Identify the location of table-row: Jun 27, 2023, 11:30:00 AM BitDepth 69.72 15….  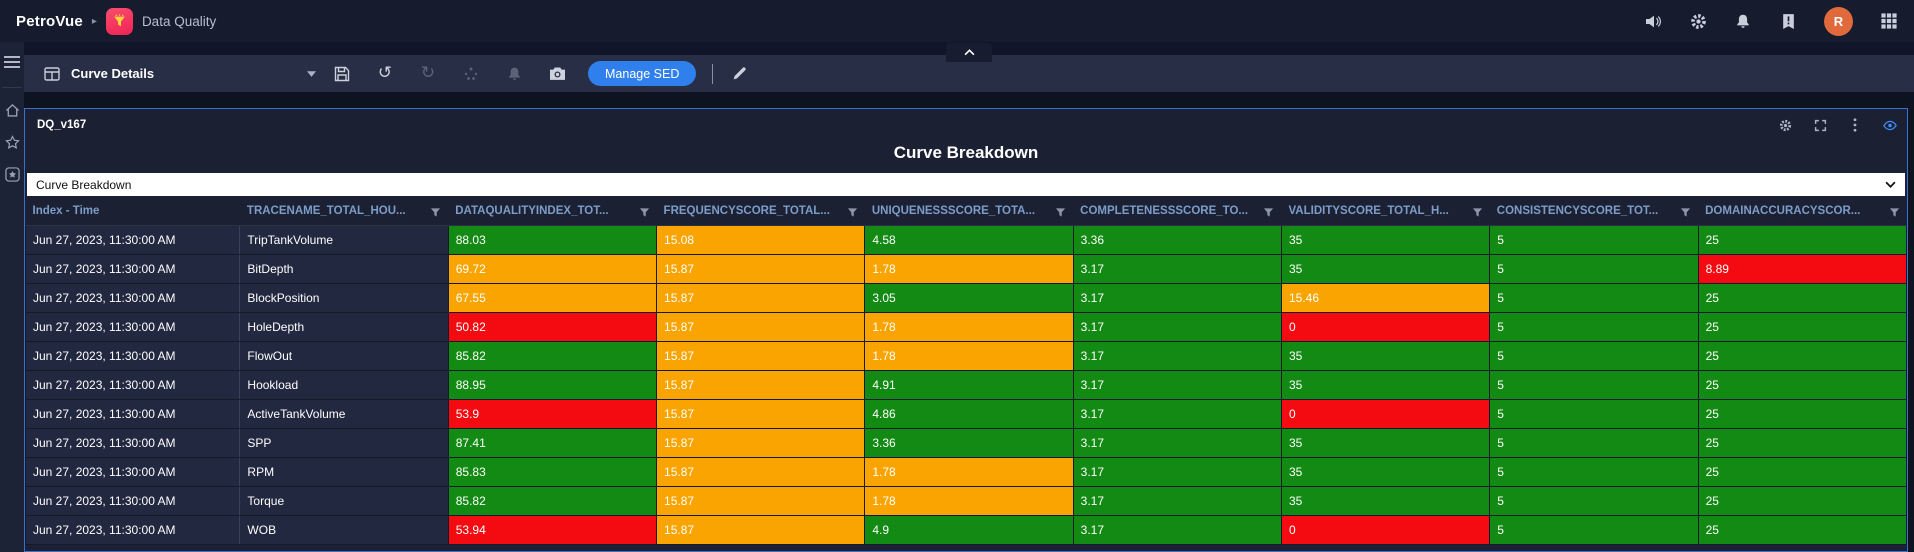
(966, 268).